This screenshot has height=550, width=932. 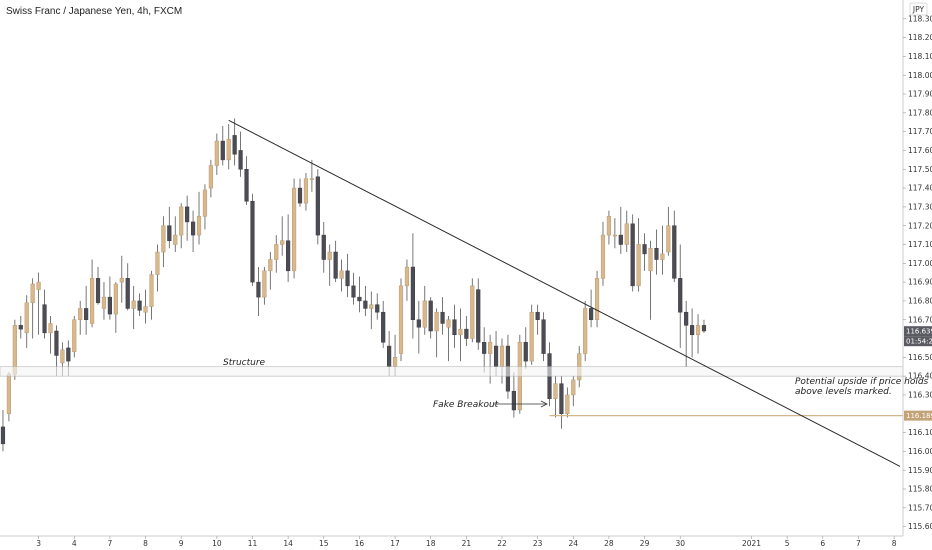 I want to click on x-tick-label: 4, so click(x=74, y=543).